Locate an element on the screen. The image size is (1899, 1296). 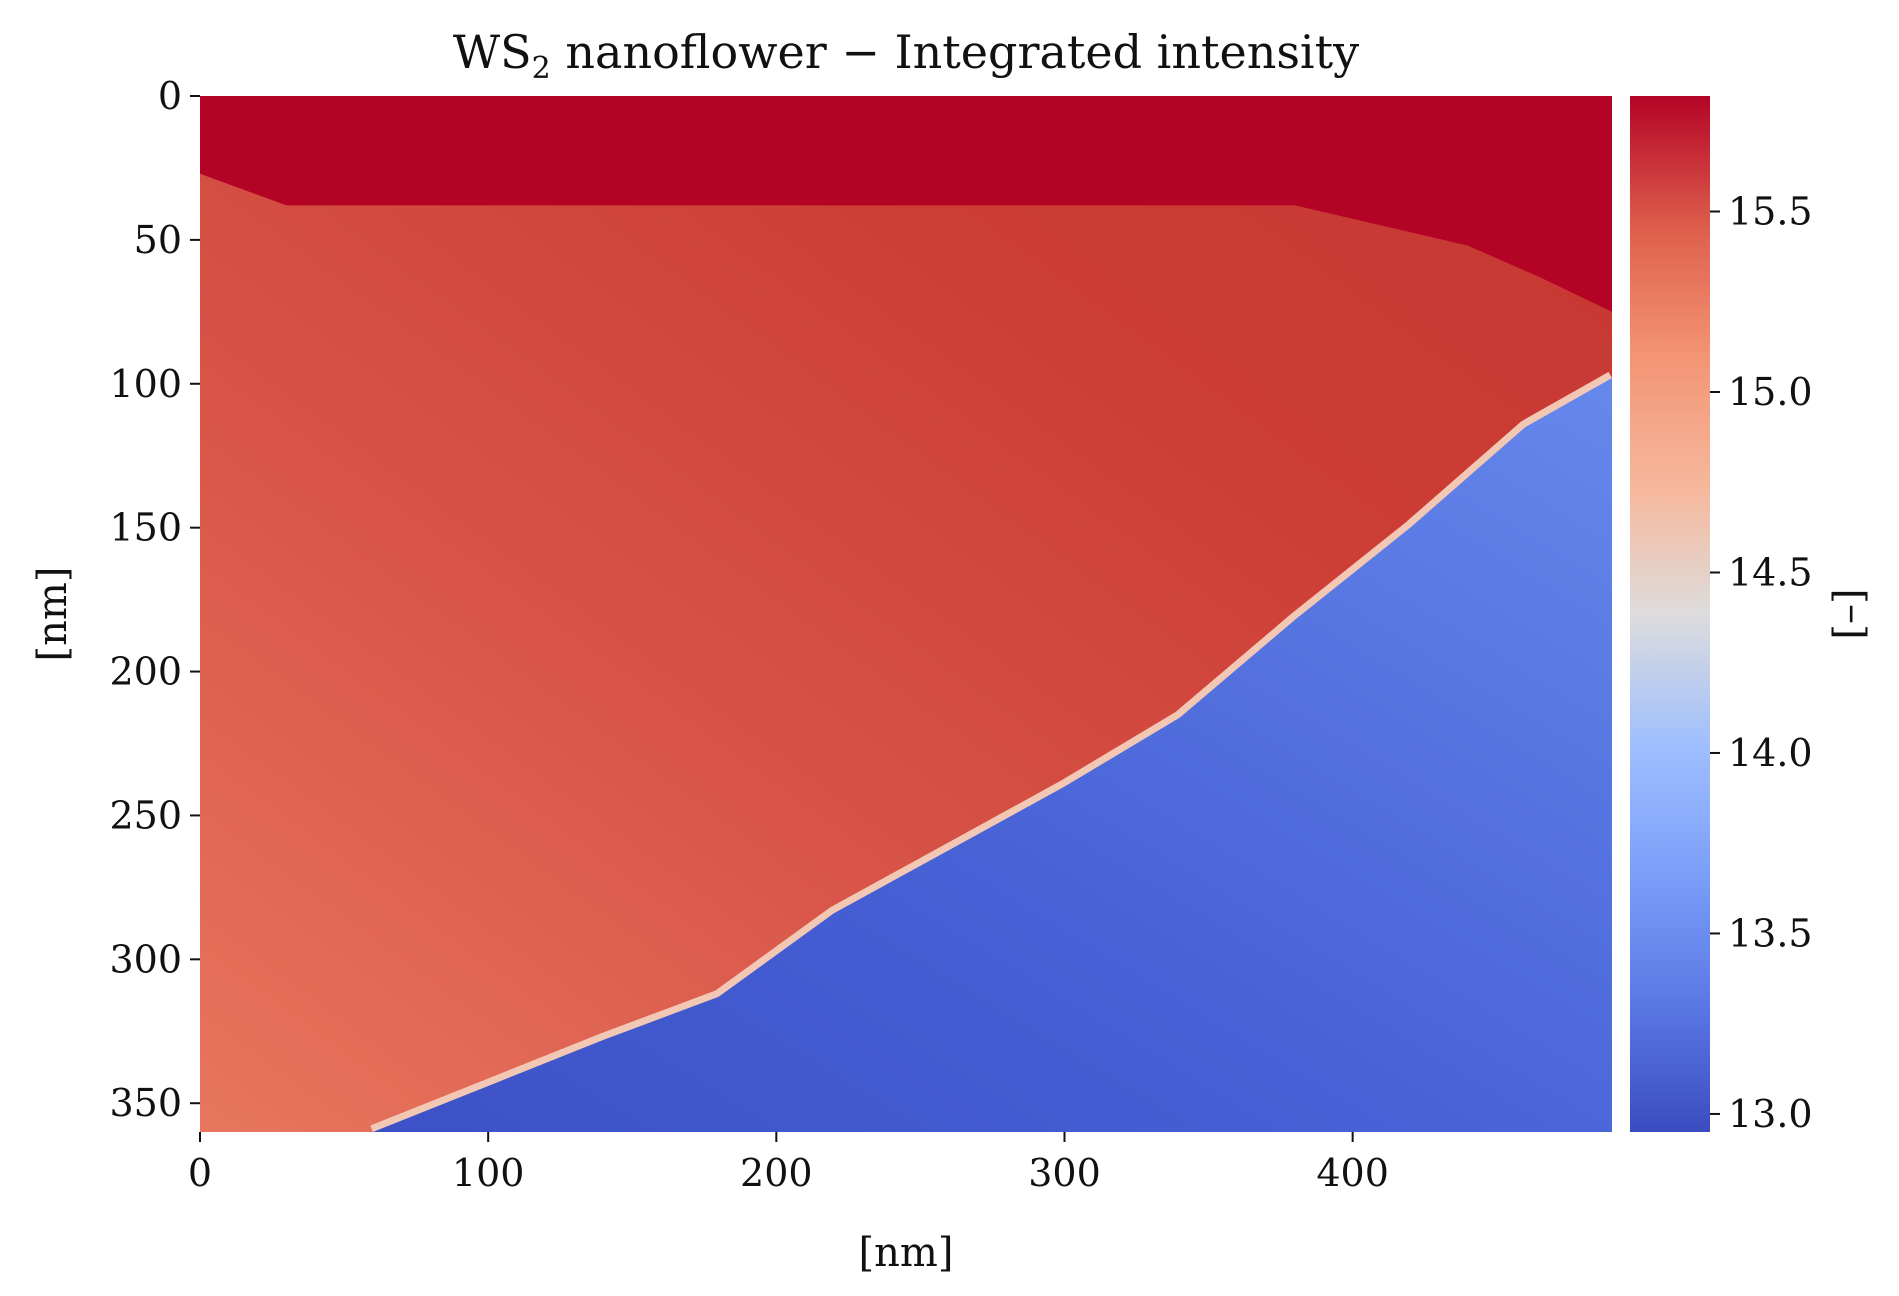
chart-title-main: WS is located at coordinates (492, 52).